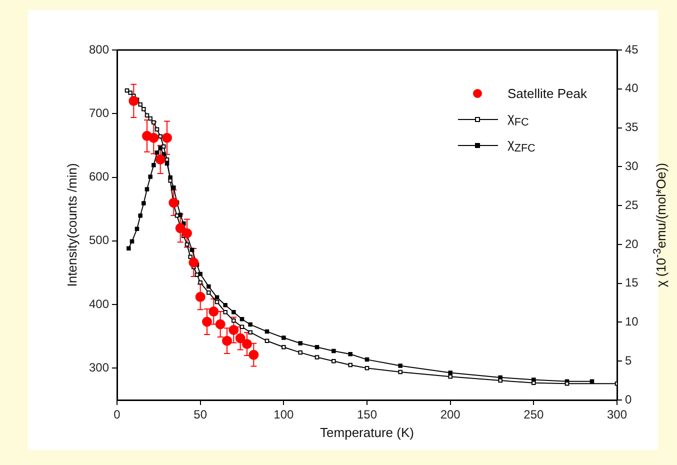 The image size is (677, 465). Describe the element at coordinates (99, 177) in the screenshot. I see `y-tick-label: 600` at that location.